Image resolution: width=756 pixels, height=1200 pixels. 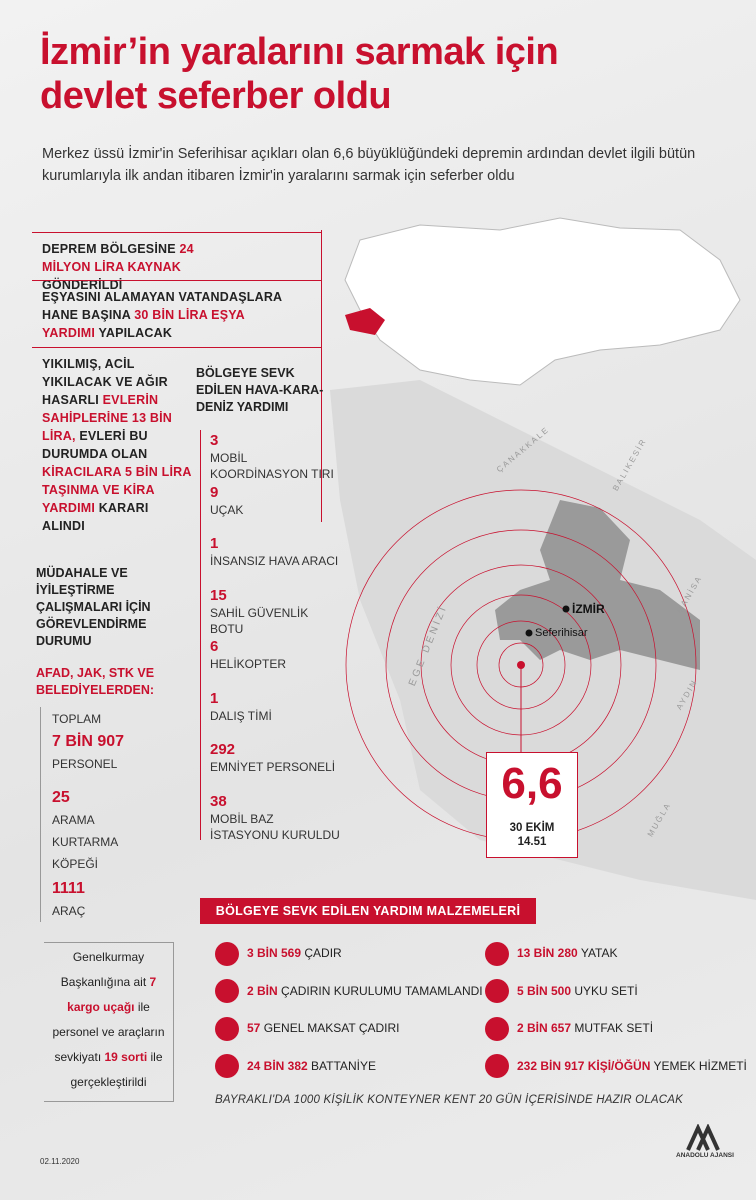 I want to click on text: ile gerçekleştirildi, so click(x=116, y=1069).